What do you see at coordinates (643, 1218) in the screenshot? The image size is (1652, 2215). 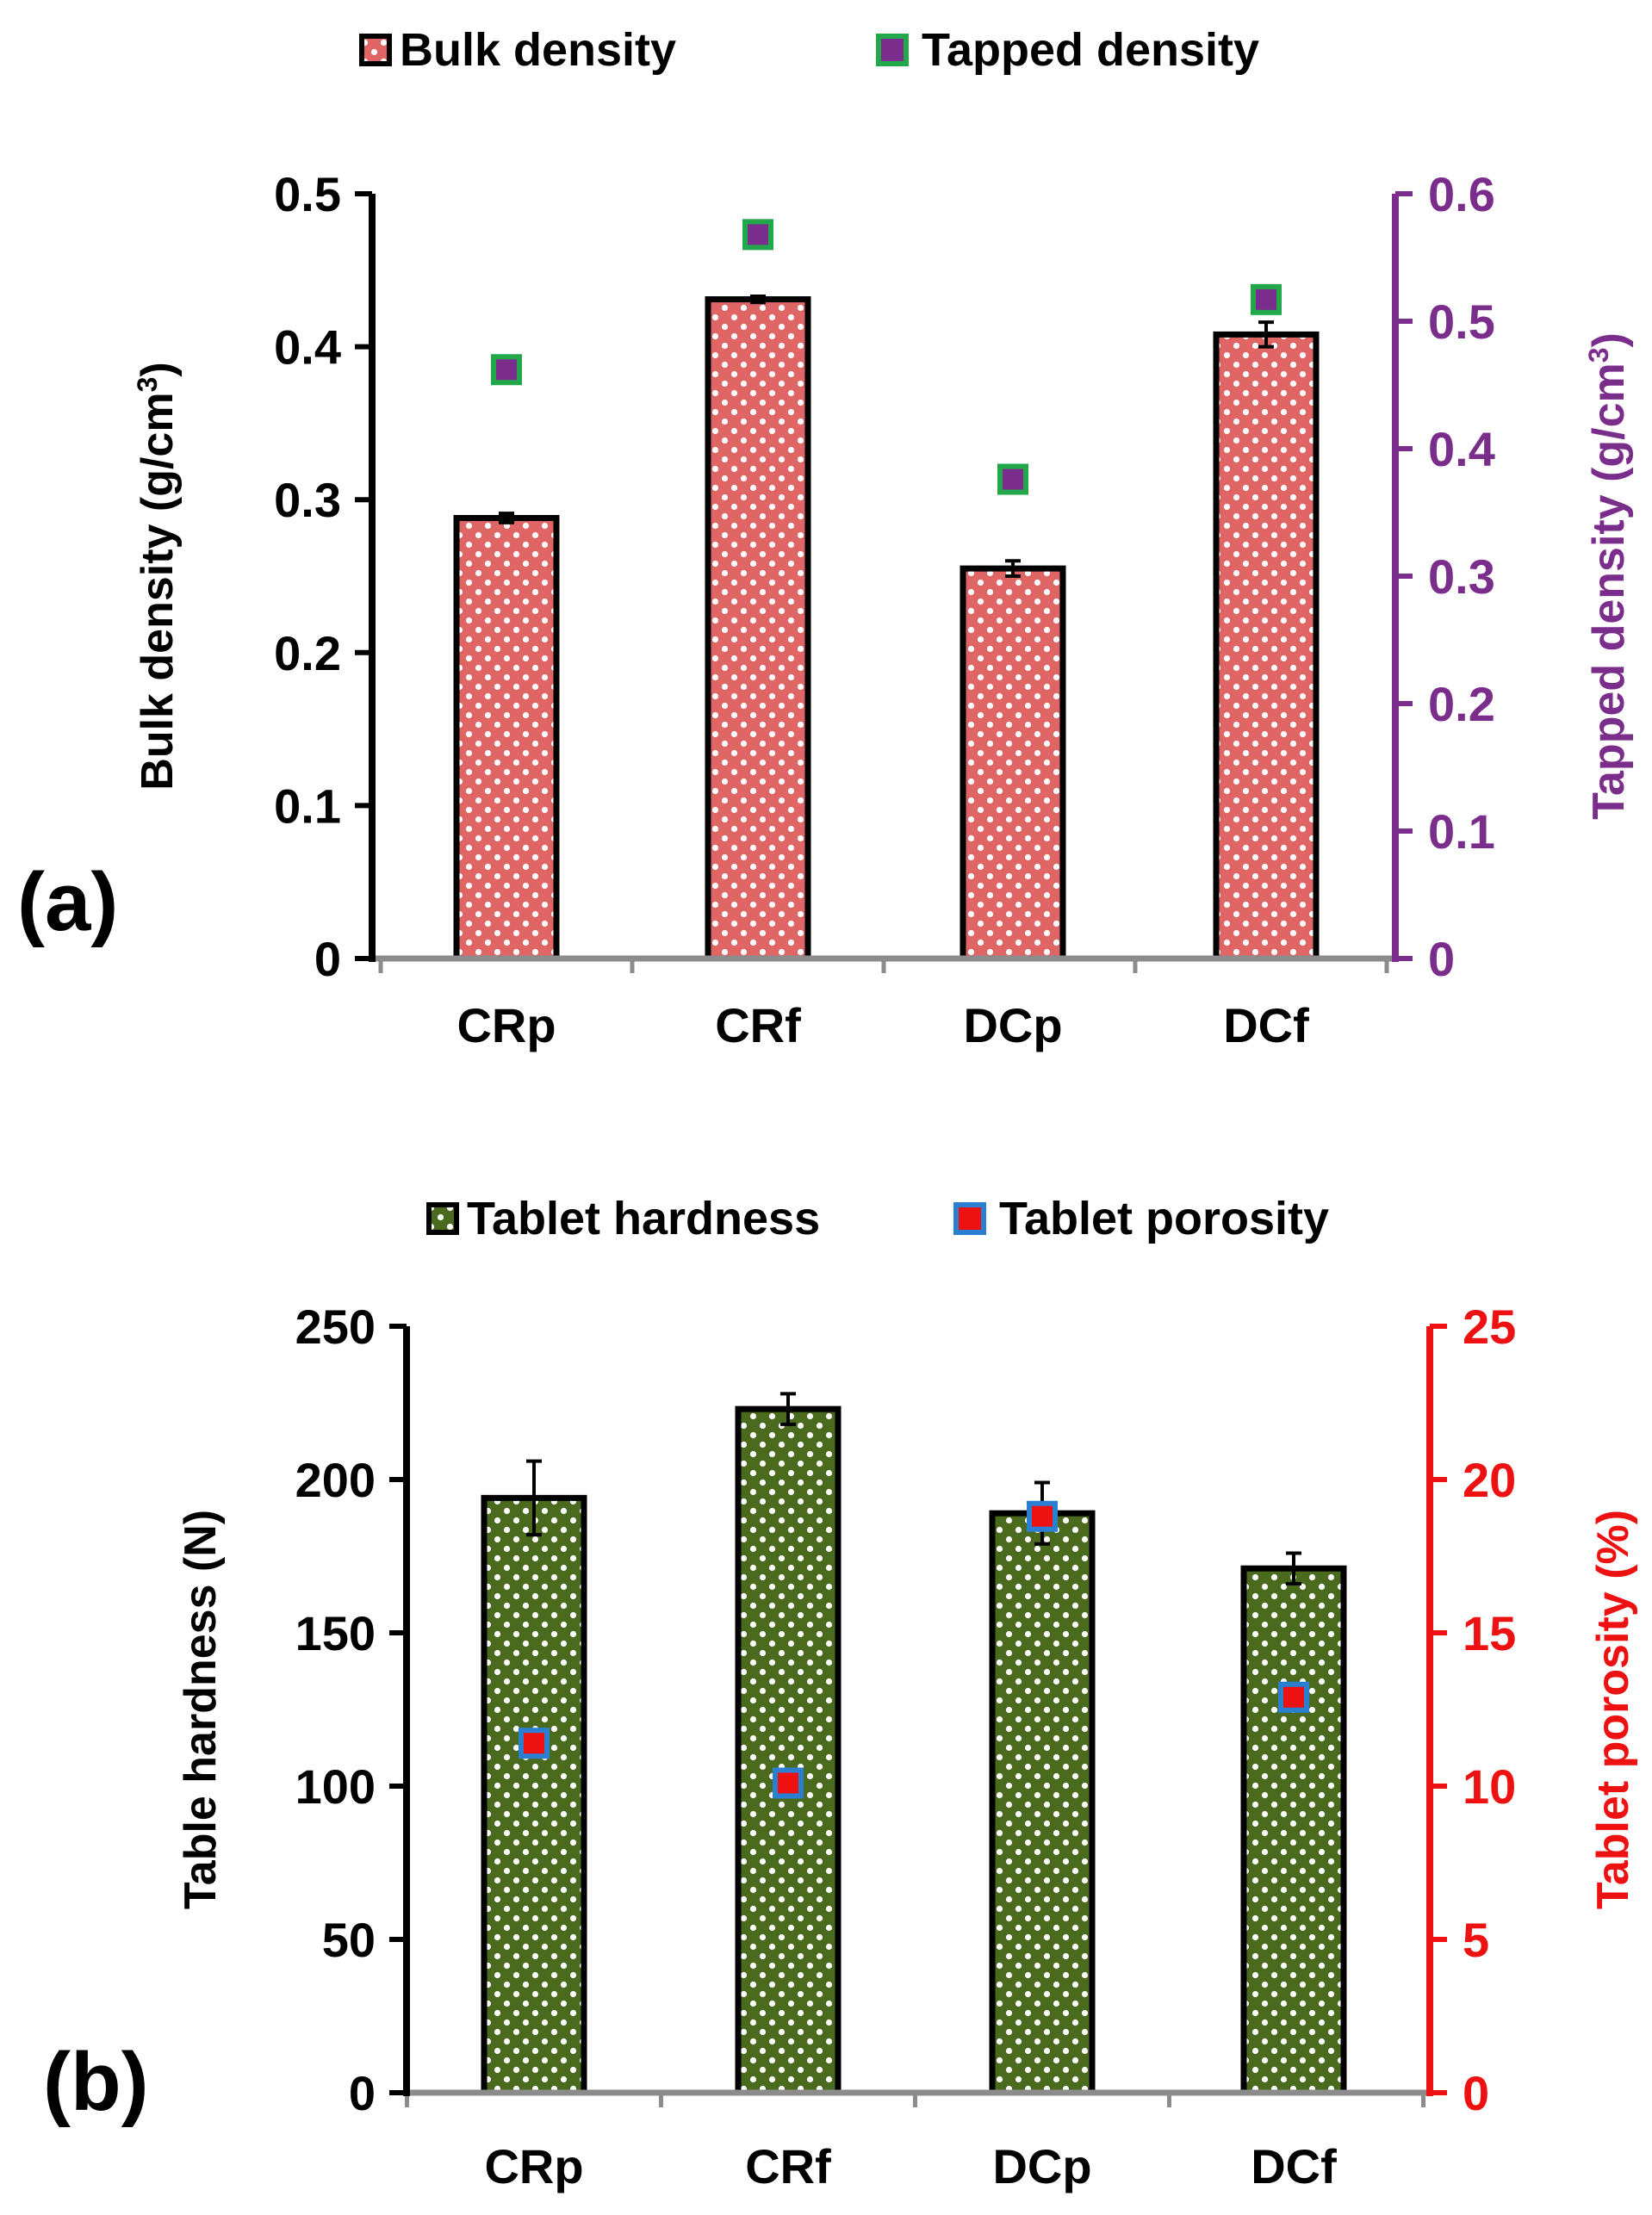 I see `legend-bar-label: Tablet hardness` at bounding box center [643, 1218].